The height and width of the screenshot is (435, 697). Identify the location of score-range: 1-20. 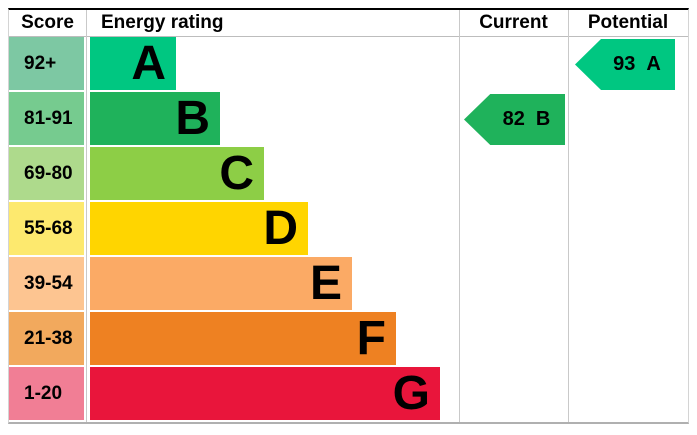
(46, 393).